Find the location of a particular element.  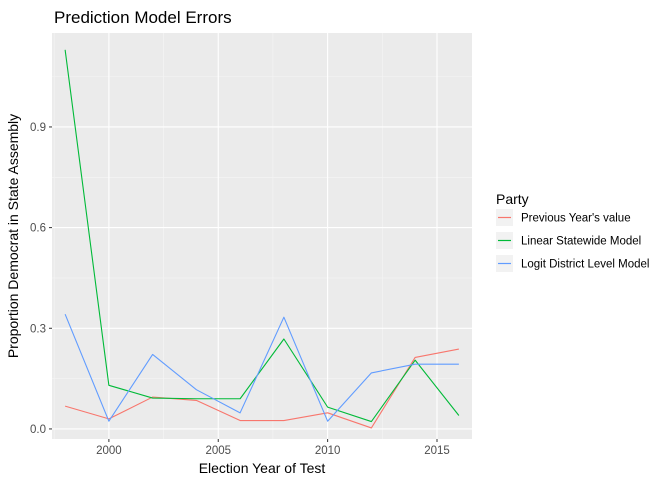

y-tick-label: 0.3 is located at coordinates (38, 329).